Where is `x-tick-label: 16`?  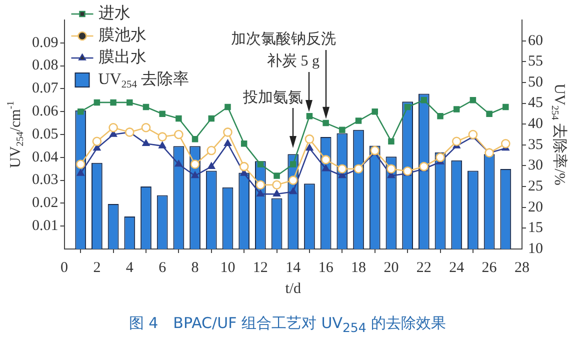 x-tick-label: 16 is located at coordinates (326, 268).